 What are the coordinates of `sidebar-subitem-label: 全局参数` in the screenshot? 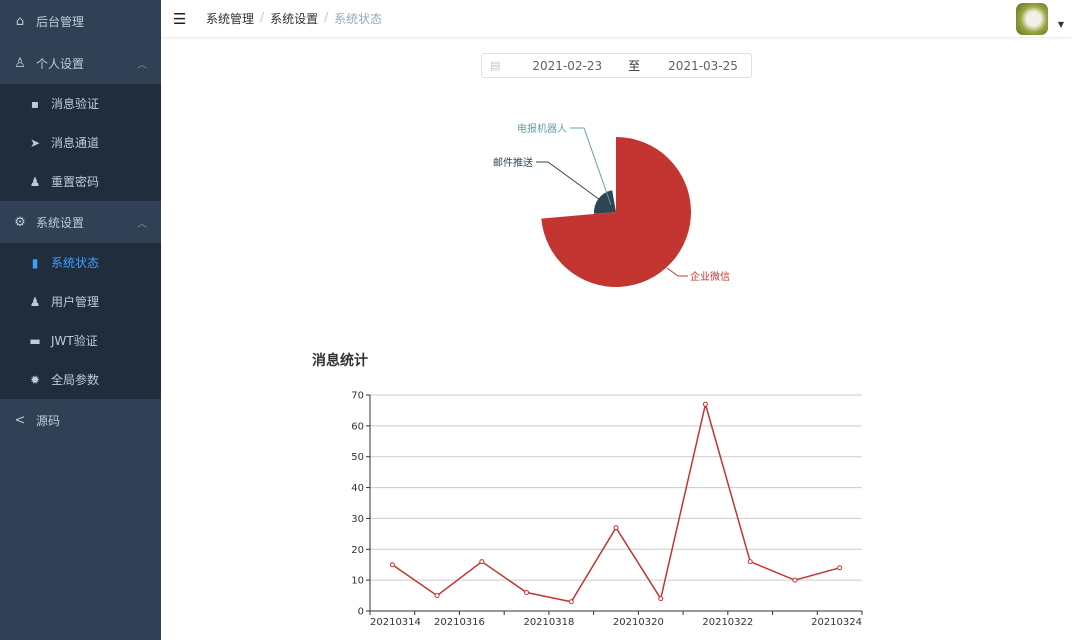 It's located at (75, 380).